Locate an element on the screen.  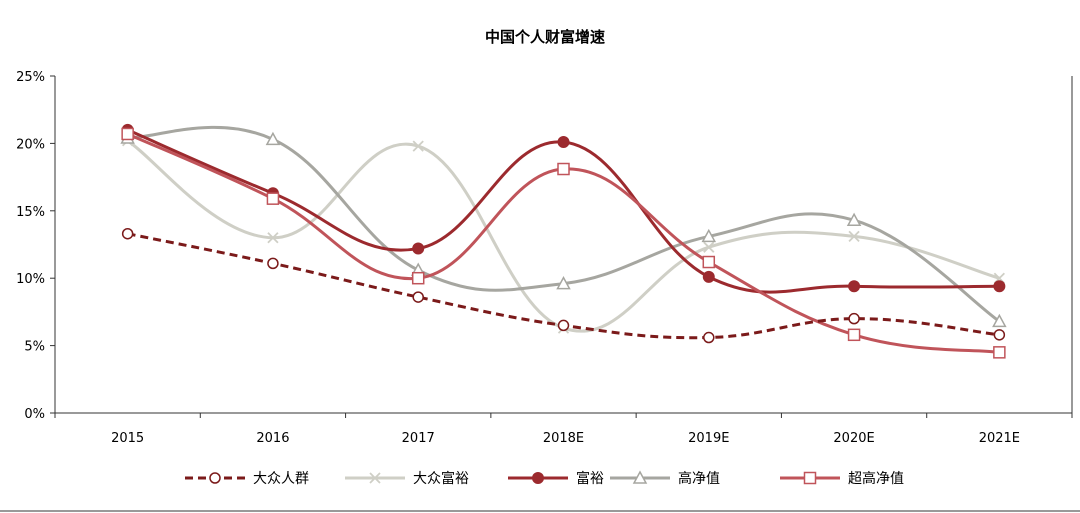
y-tick-label: 0% is located at coordinates (34, 414).